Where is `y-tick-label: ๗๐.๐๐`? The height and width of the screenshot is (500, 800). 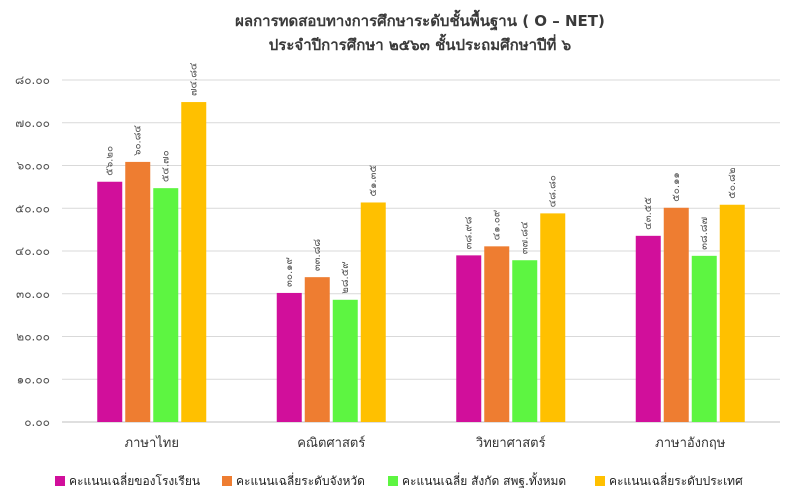 y-tick-label: ๗๐.๐๐ is located at coordinates (32, 123).